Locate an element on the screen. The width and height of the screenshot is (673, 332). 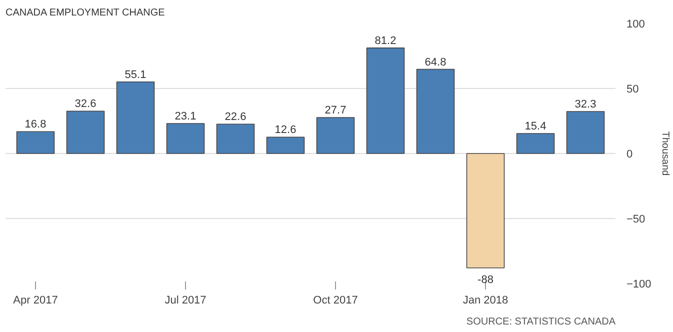
data-label: 15.4 is located at coordinates (535, 126).